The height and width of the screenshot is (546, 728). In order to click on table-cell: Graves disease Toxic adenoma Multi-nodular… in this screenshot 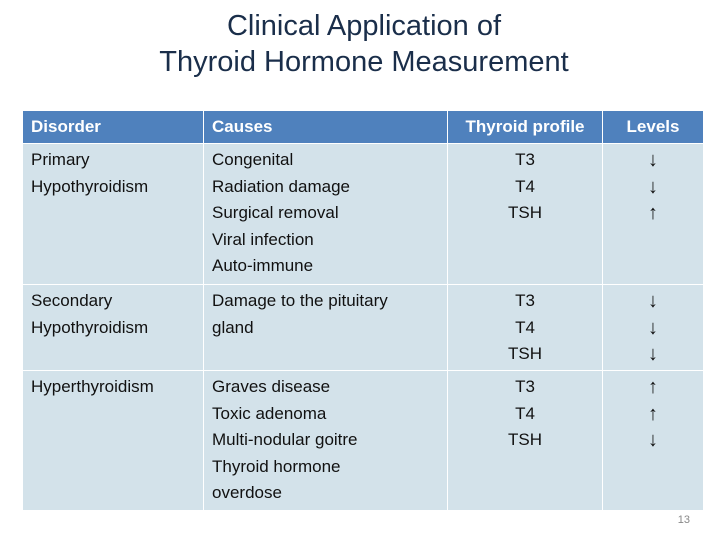, I will do `click(325, 440)`.